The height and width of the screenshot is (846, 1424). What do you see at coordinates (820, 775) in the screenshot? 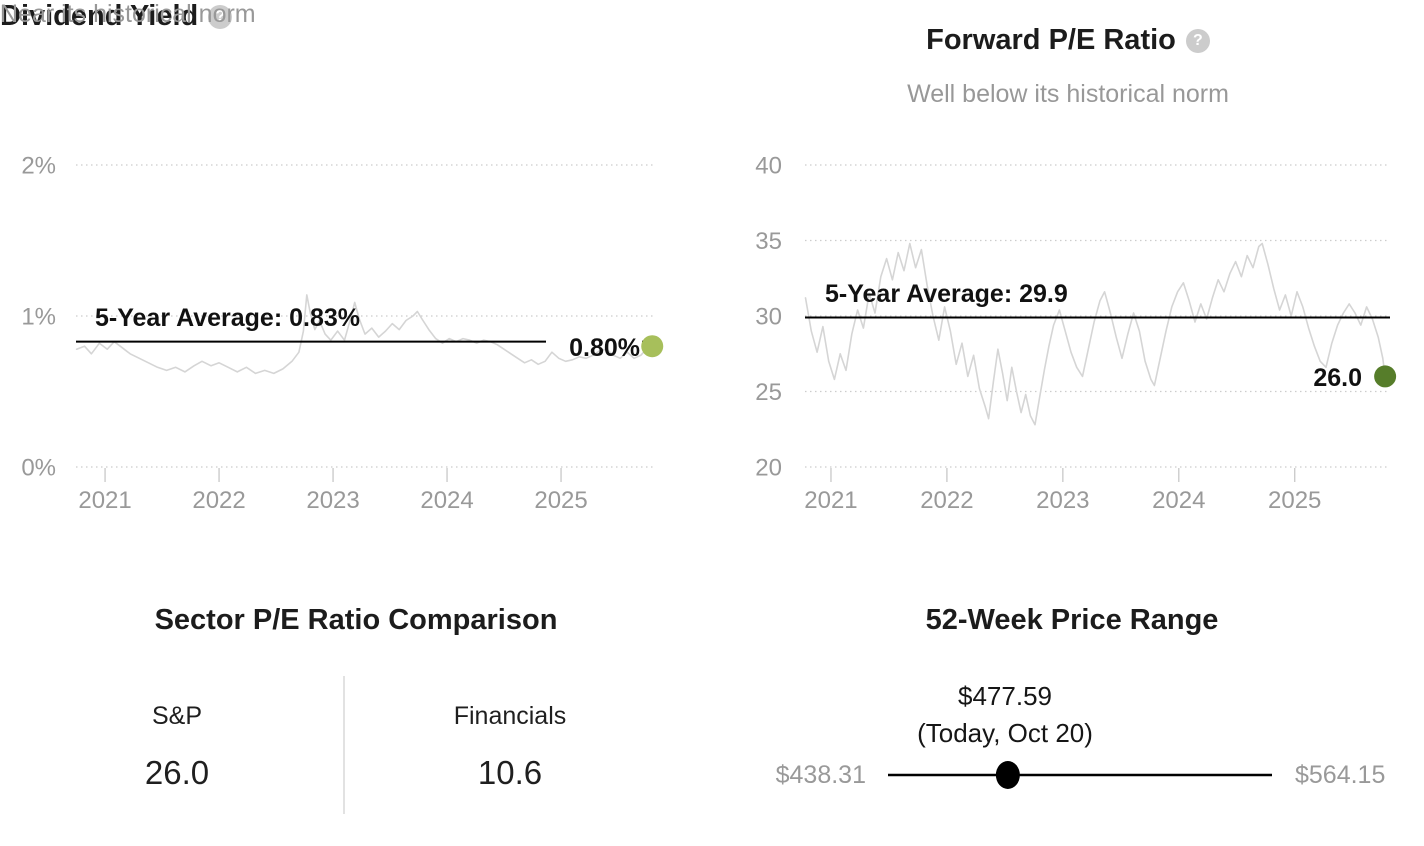
I see `price-range-low: $438.31` at bounding box center [820, 775].